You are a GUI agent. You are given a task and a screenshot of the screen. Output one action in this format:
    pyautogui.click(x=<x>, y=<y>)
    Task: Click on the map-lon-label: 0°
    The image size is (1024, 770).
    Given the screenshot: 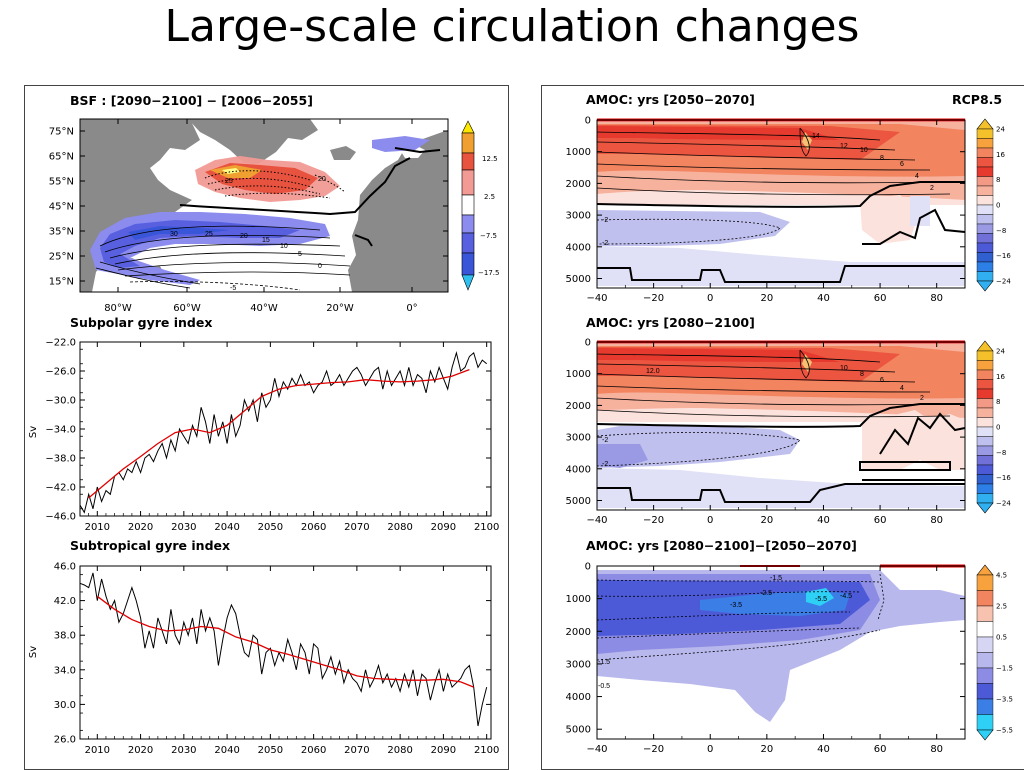 What is the action you would take?
    pyautogui.click(x=411, y=308)
    